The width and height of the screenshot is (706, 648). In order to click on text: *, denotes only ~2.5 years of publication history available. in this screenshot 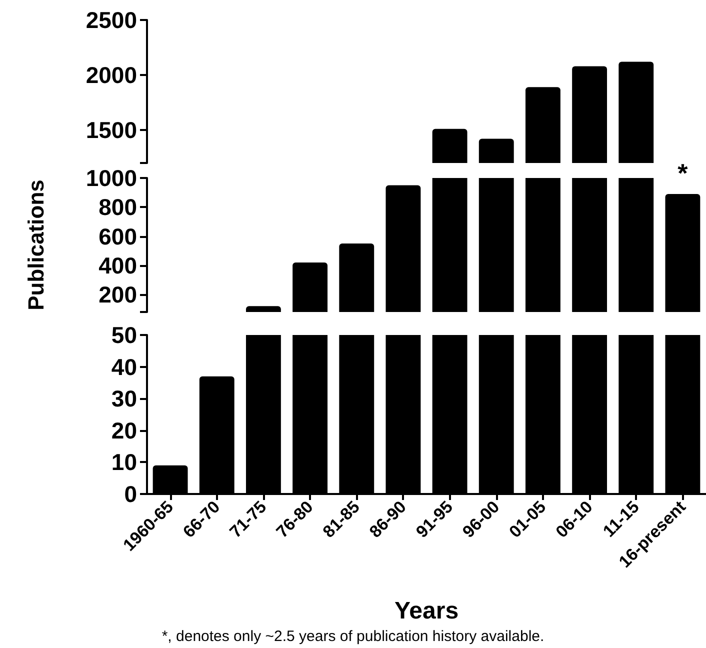, I will do `click(353, 636)`.